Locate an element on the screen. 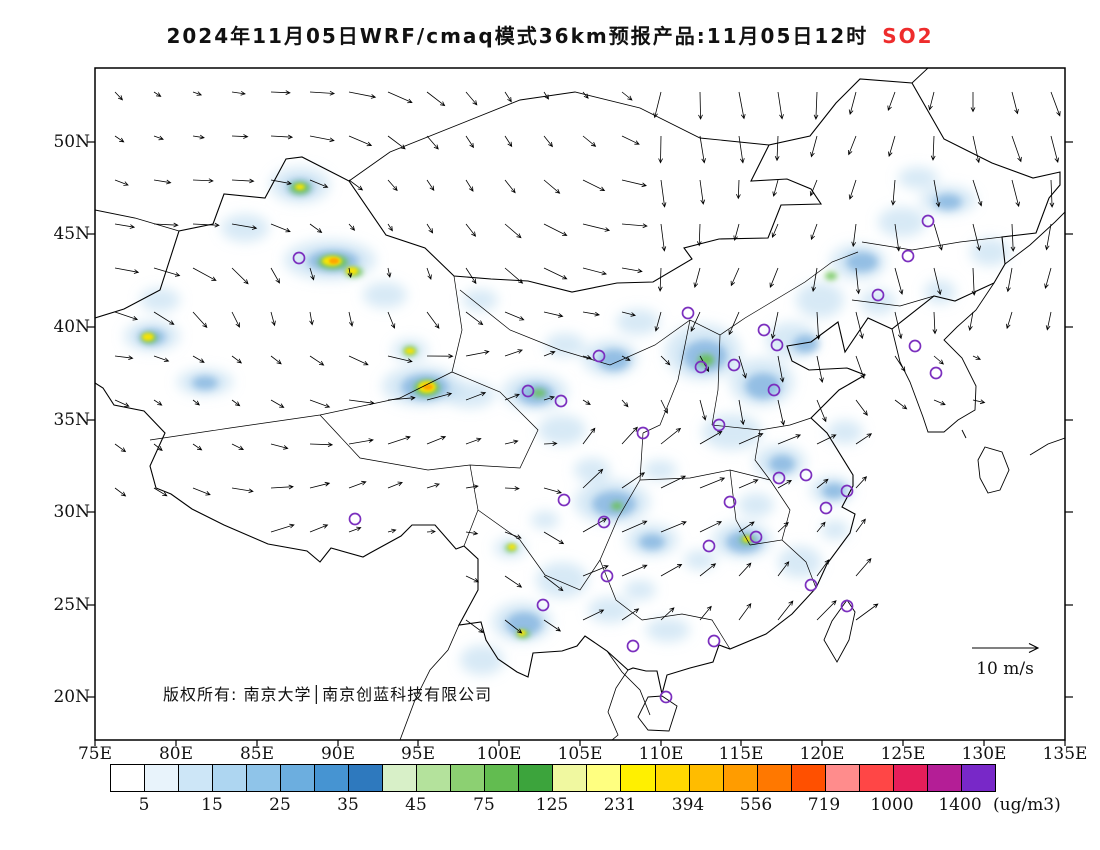 The image size is (1100, 850). lon-label: 95E is located at coordinates (418, 754).